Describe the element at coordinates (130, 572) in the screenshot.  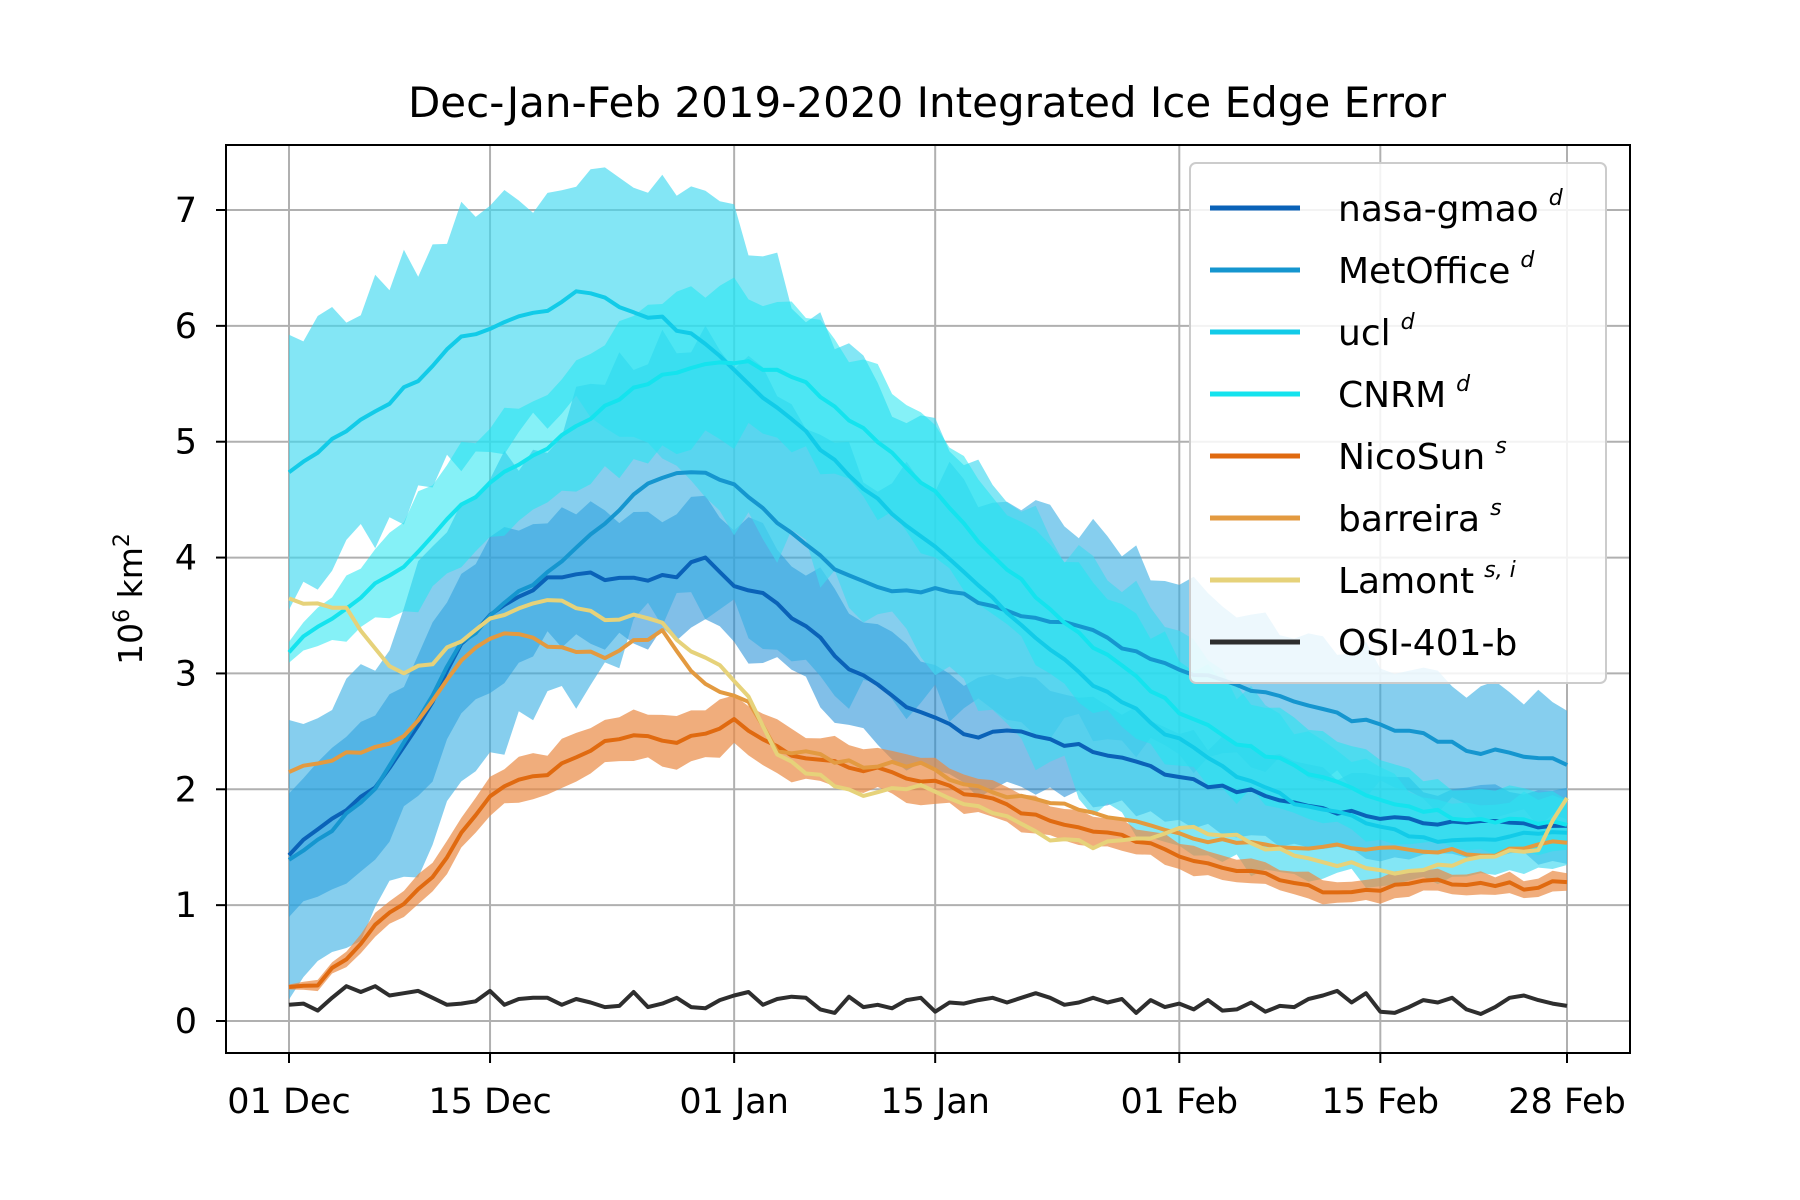
I see `y-axis-label-unit: km` at that location.